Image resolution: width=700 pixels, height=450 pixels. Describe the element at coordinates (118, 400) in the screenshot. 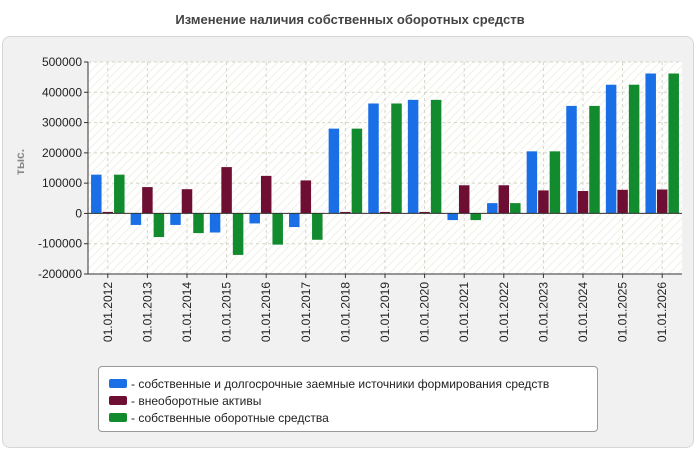

I see `legend-swatch-noncurrent` at that location.